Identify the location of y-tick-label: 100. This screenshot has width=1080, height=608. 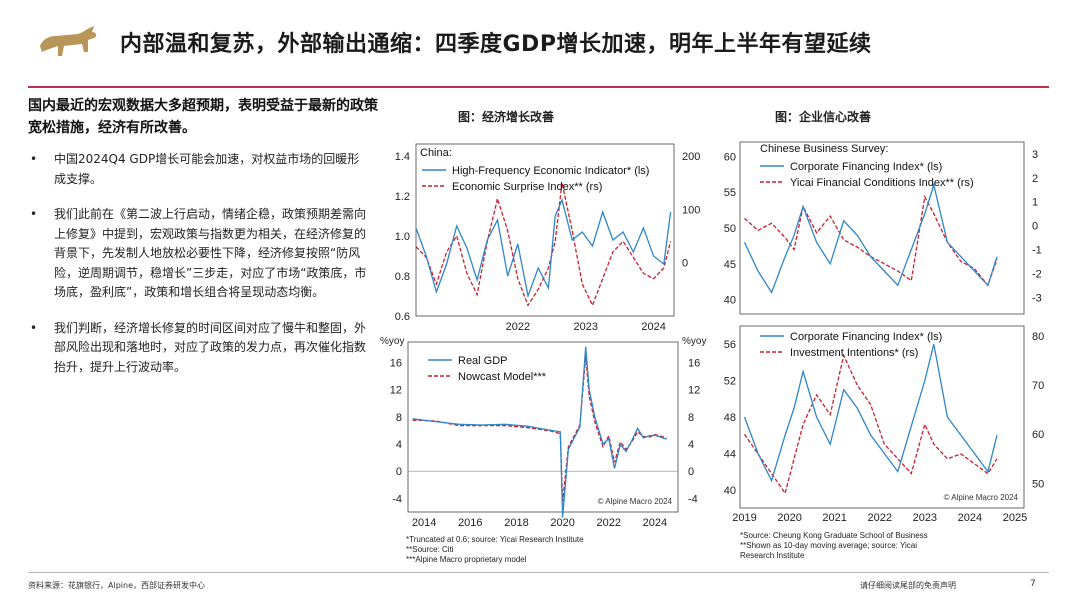
(691, 210).